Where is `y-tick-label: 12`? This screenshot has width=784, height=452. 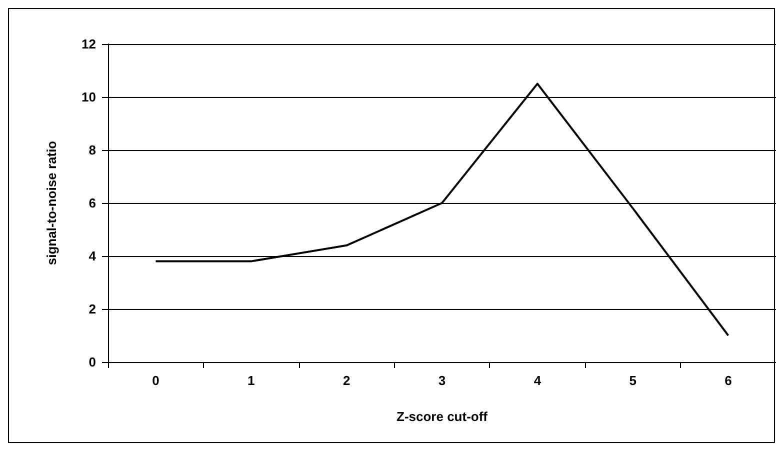 y-tick-label: 12 is located at coordinates (89, 44).